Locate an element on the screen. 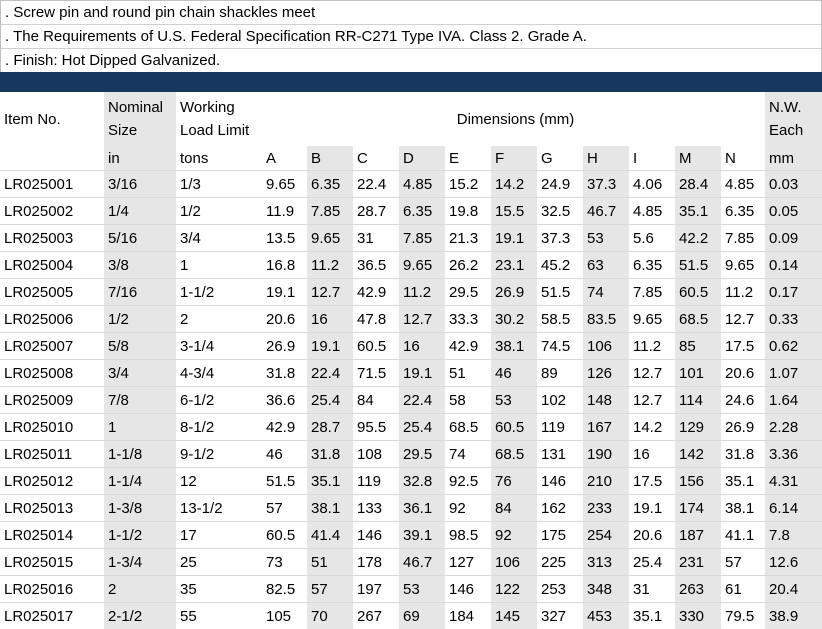 This screenshot has width=822, height=629. table-cell: 16.8 is located at coordinates (284, 265).